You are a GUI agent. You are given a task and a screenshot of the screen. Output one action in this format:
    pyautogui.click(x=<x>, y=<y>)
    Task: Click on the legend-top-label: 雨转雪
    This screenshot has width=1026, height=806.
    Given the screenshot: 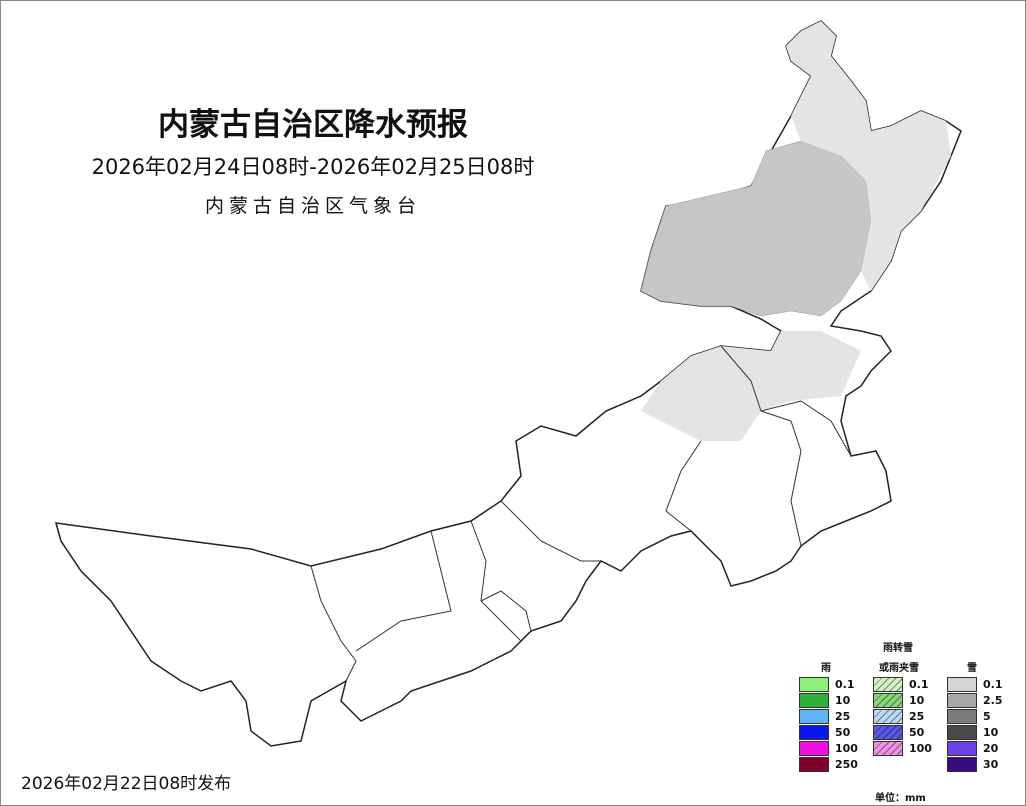 What is the action you would take?
    pyautogui.click(x=898, y=648)
    